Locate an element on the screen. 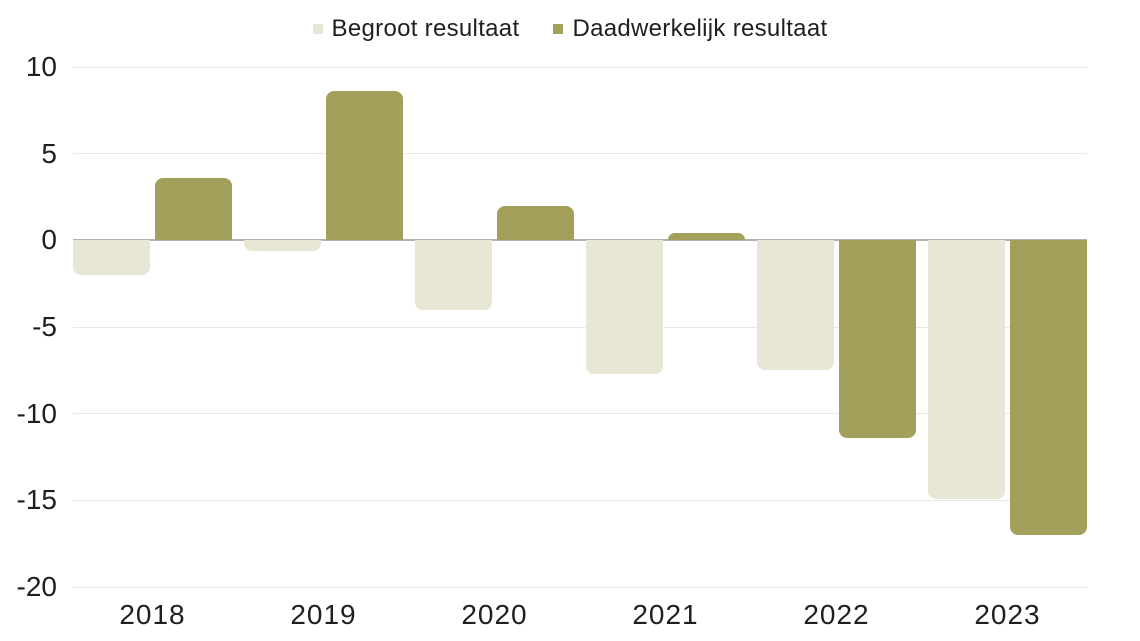  x-tick-label: 2019 is located at coordinates (323, 614).